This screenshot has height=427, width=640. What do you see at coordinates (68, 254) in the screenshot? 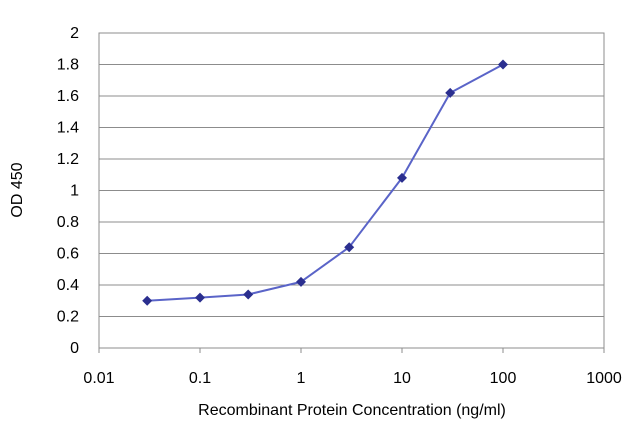
I see `y-tick-label: 0.6` at bounding box center [68, 254].